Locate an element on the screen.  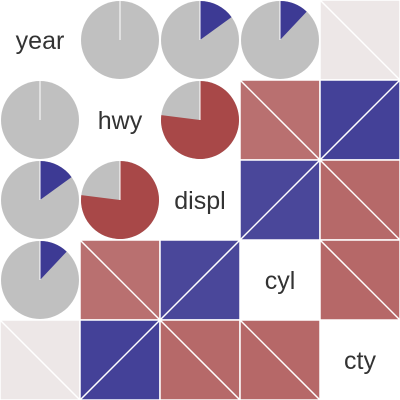
shade-cell-cyl-cty is located at coordinates (359, 280).